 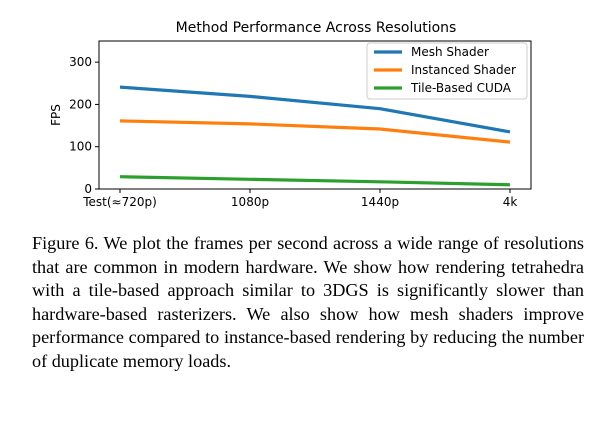 I want to click on y-tick-label: 100, so click(x=80, y=147).